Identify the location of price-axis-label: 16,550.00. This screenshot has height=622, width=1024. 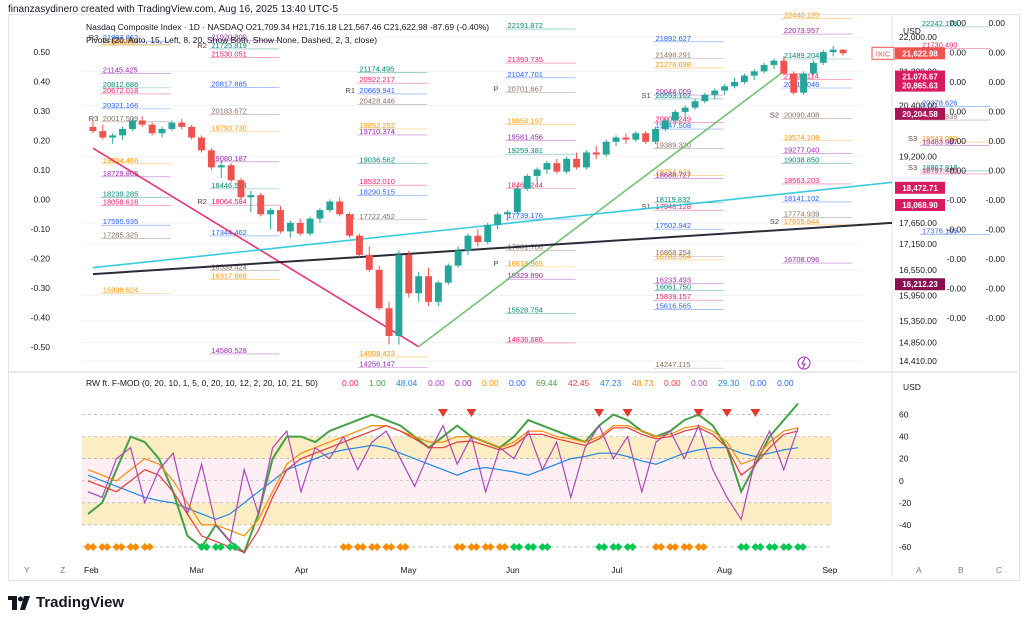
(918, 270).